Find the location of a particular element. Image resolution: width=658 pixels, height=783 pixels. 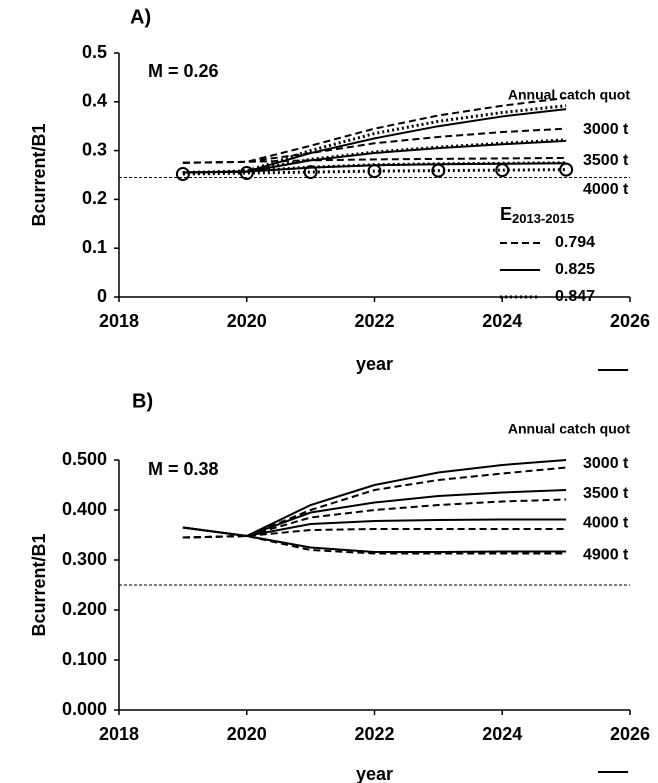

y-tick-label: 0.100 is located at coordinates (84, 659).